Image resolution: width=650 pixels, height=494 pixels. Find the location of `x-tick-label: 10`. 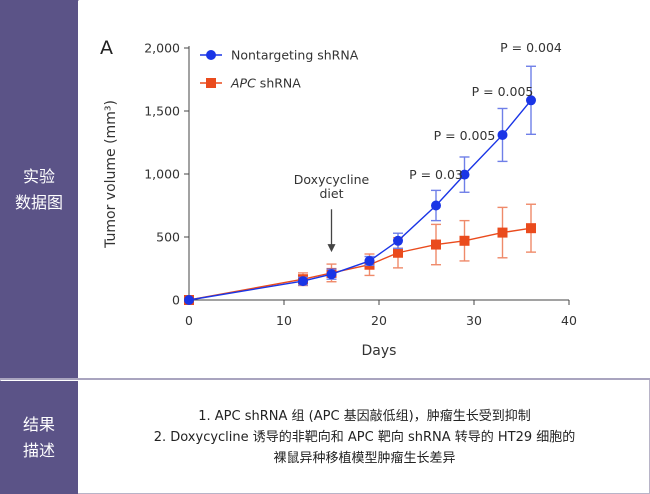

x-tick-label: 10 is located at coordinates (284, 320).